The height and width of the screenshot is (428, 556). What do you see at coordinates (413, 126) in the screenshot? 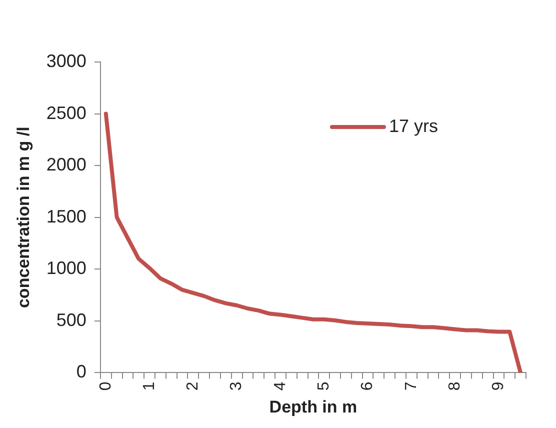
I see `legend-label: 17 yrs` at bounding box center [413, 126].